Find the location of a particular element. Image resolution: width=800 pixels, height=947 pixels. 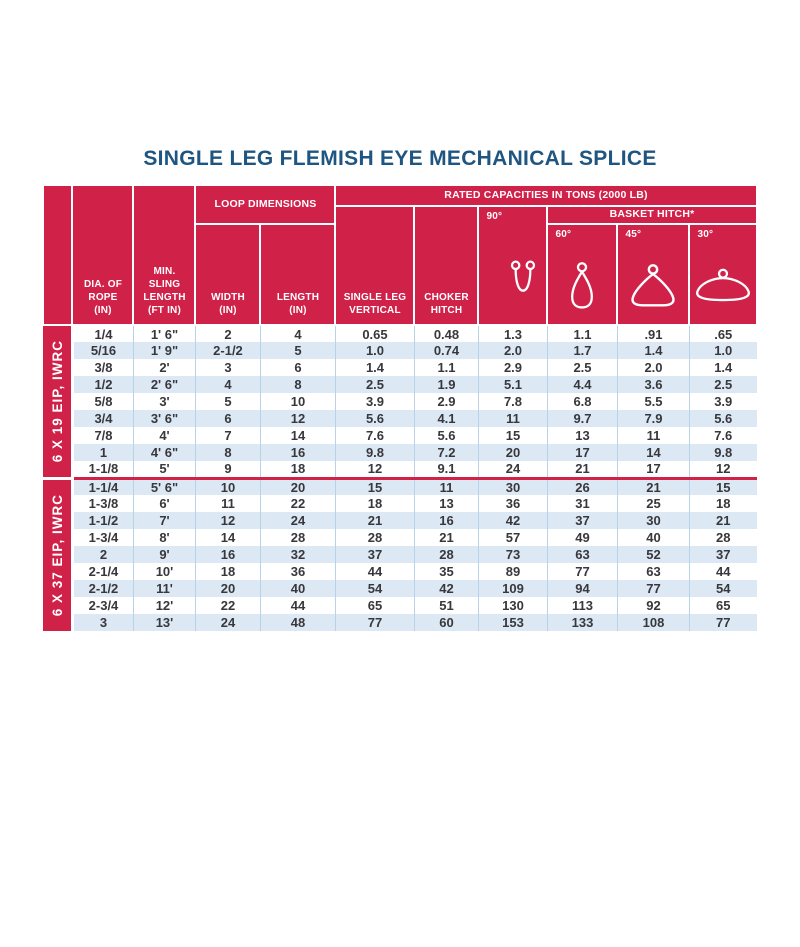

cell-basket-45: .91 is located at coordinates (653, 333).